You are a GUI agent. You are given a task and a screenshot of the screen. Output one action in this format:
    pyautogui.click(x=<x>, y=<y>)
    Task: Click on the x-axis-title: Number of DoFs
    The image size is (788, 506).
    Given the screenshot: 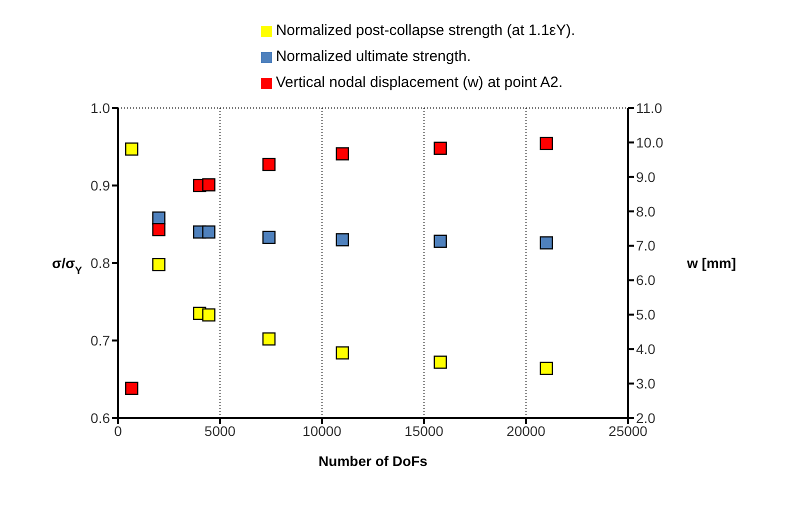 What is the action you would take?
    pyautogui.click(x=373, y=461)
    